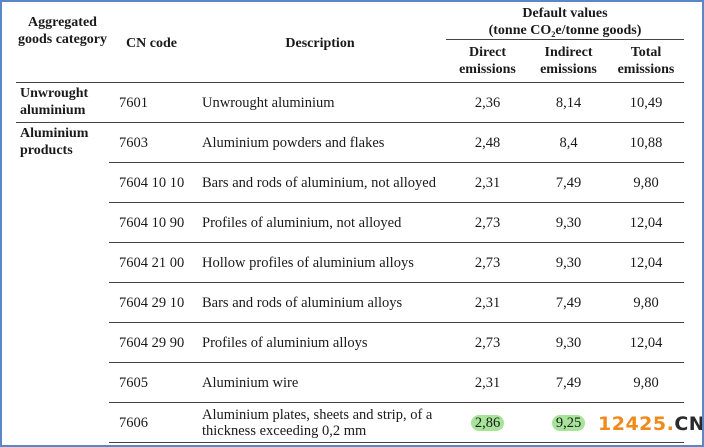 The image size is (704, 447). I want to click on category-unwrought: Unwrought aluminium, so click(62, 102).